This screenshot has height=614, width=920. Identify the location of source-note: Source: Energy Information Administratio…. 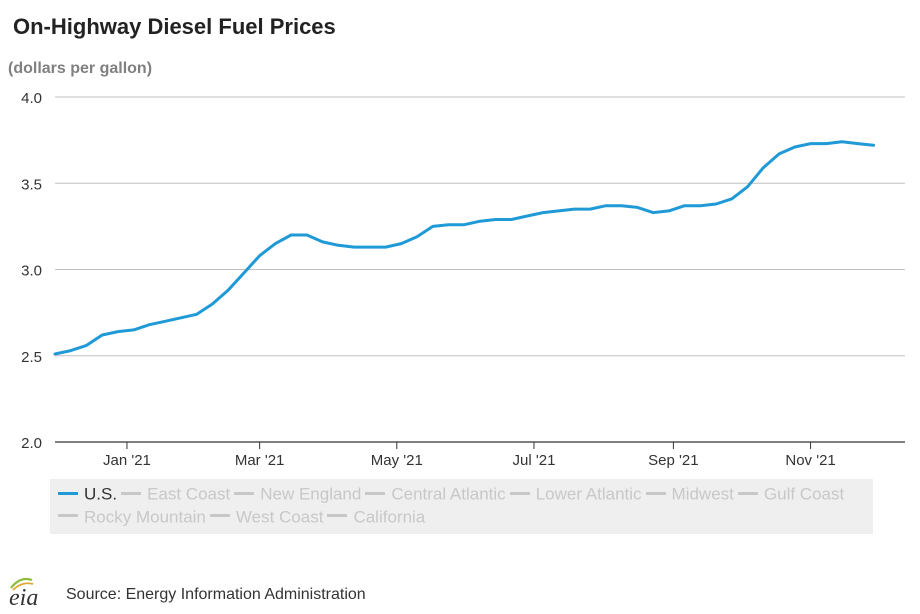
(216, 594).